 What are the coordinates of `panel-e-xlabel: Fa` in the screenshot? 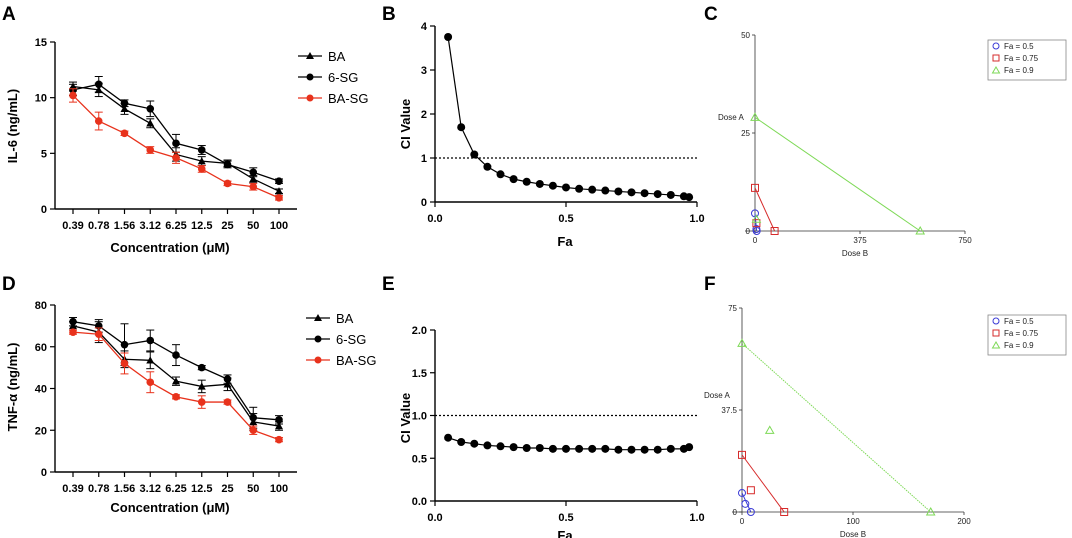 It's located at (565, 533).